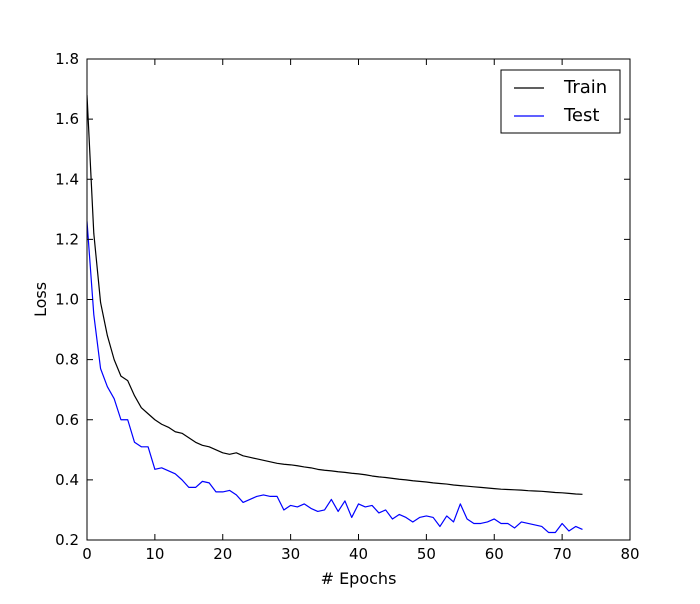  I want to click on x-tick-label: 60, so click(494, 554).